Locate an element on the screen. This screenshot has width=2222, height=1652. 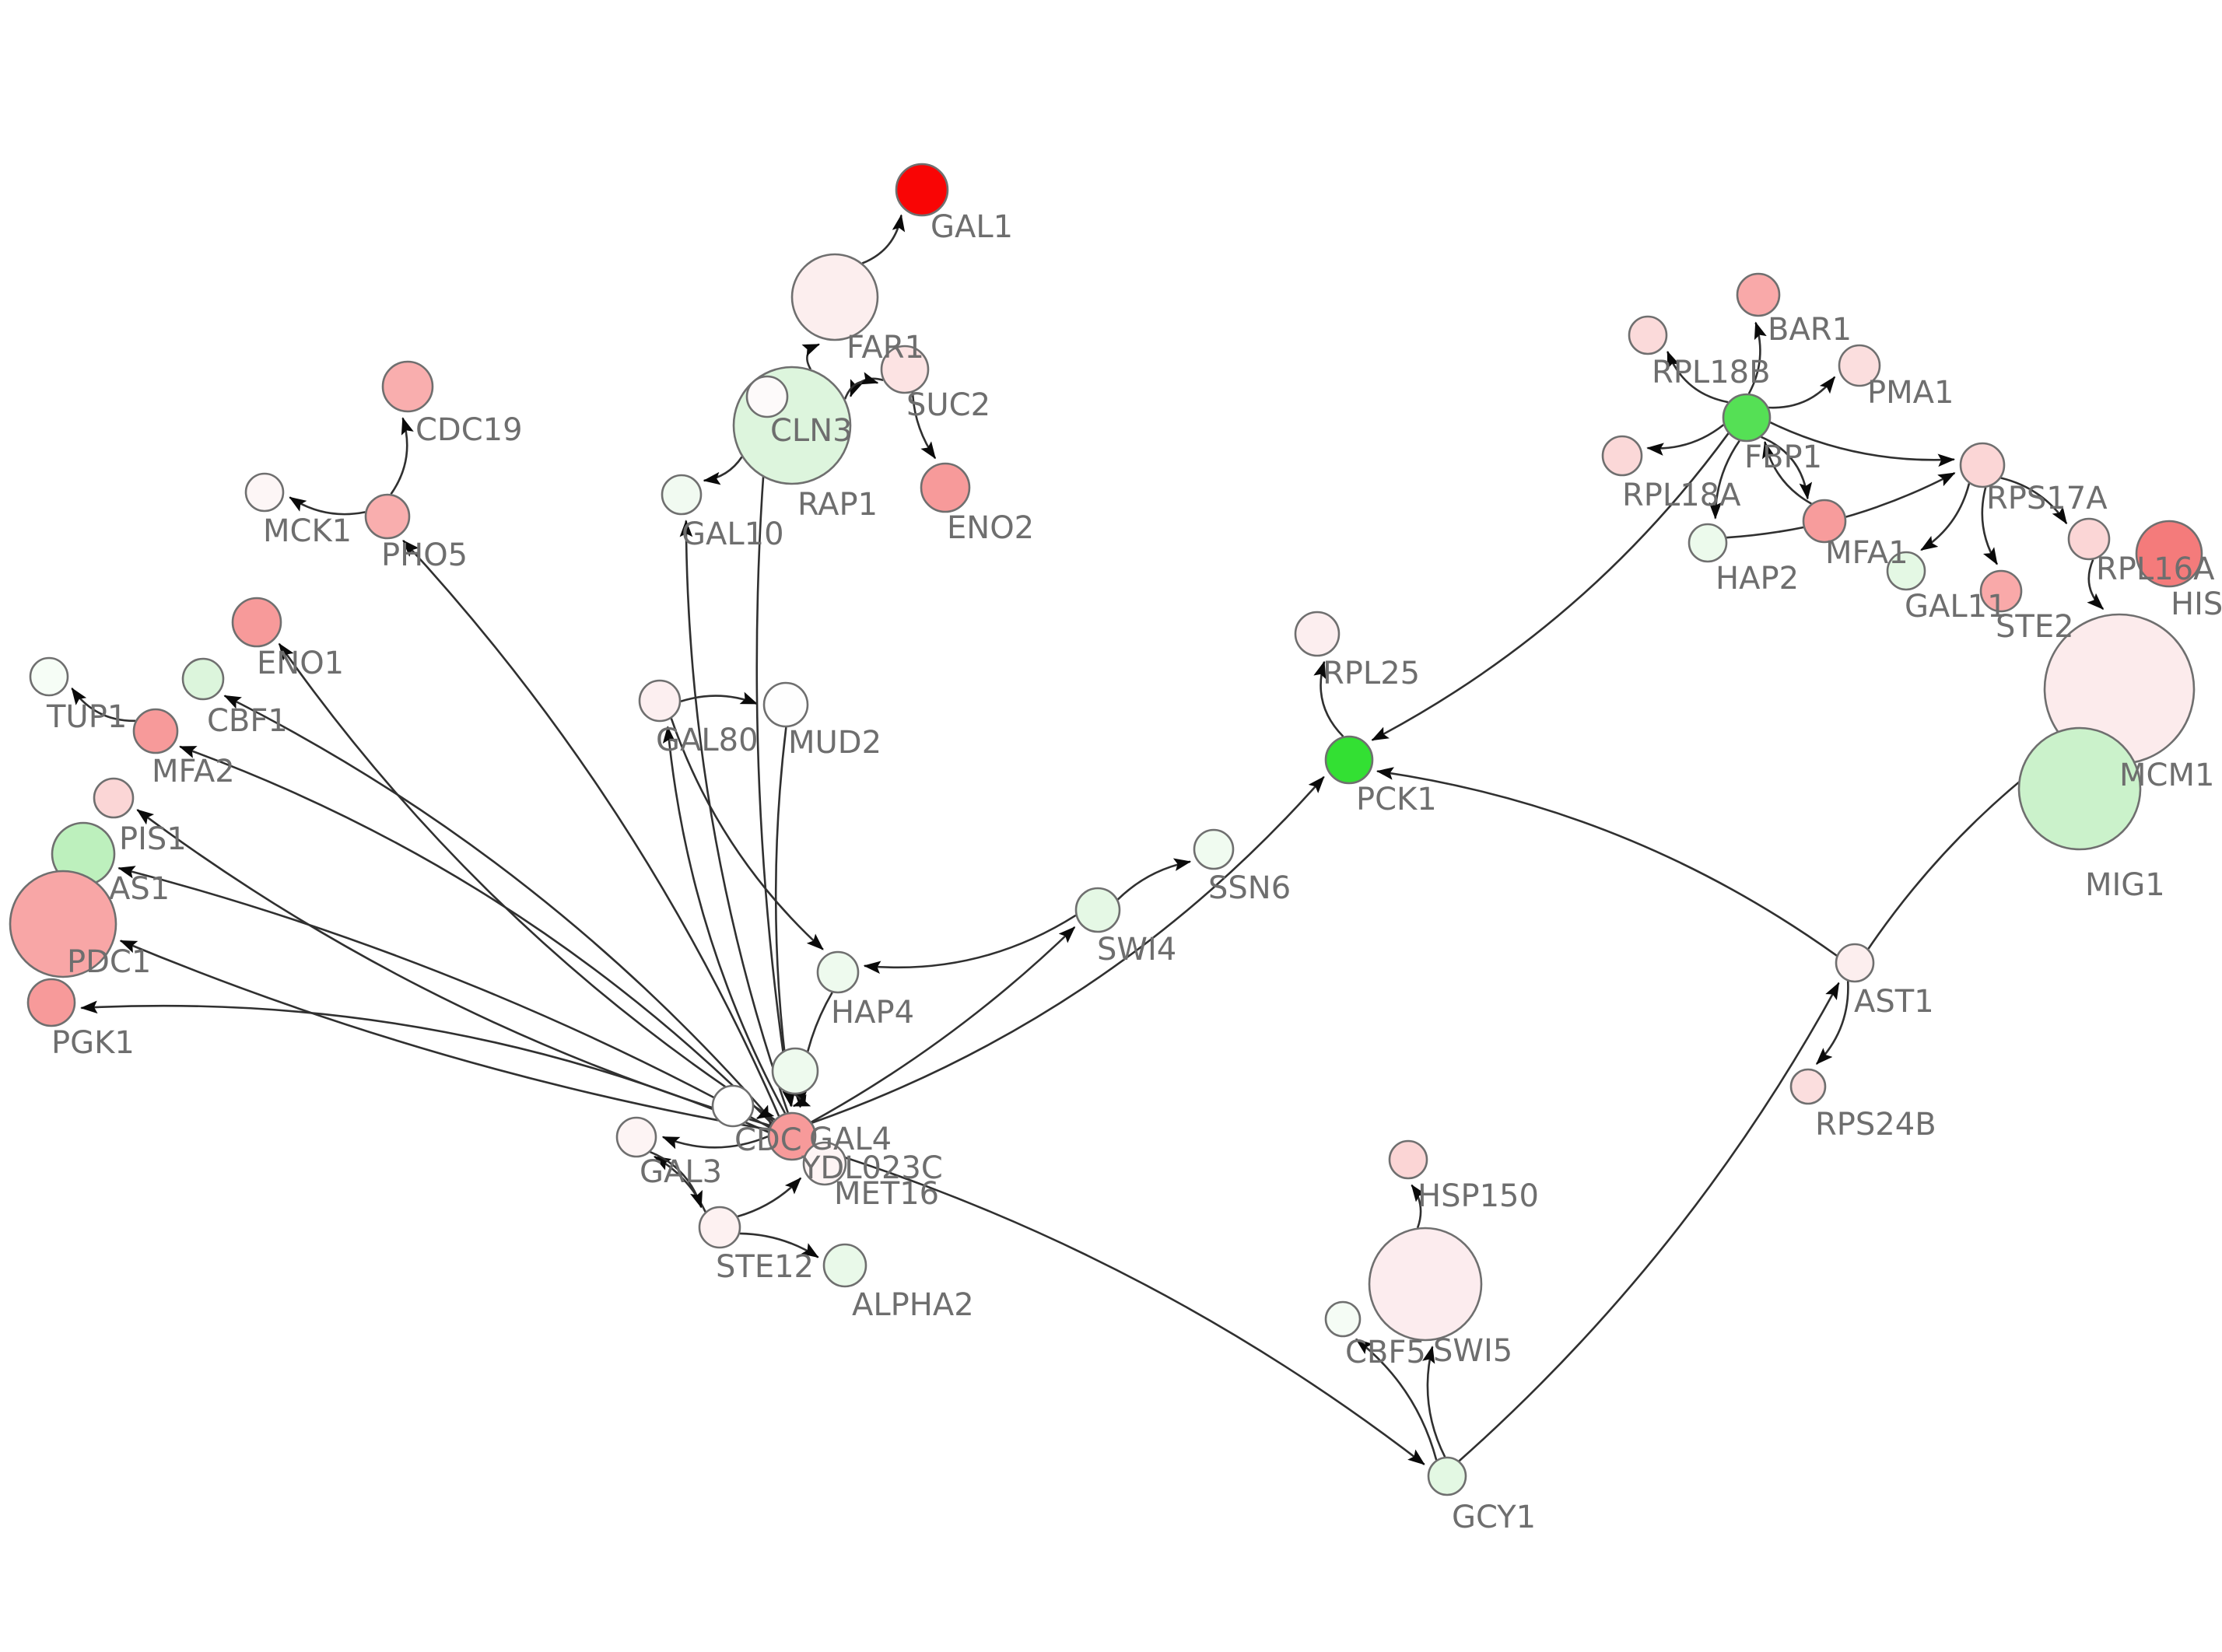
edge-ast1-to-pck1 is located at coordinates (1607, 862).